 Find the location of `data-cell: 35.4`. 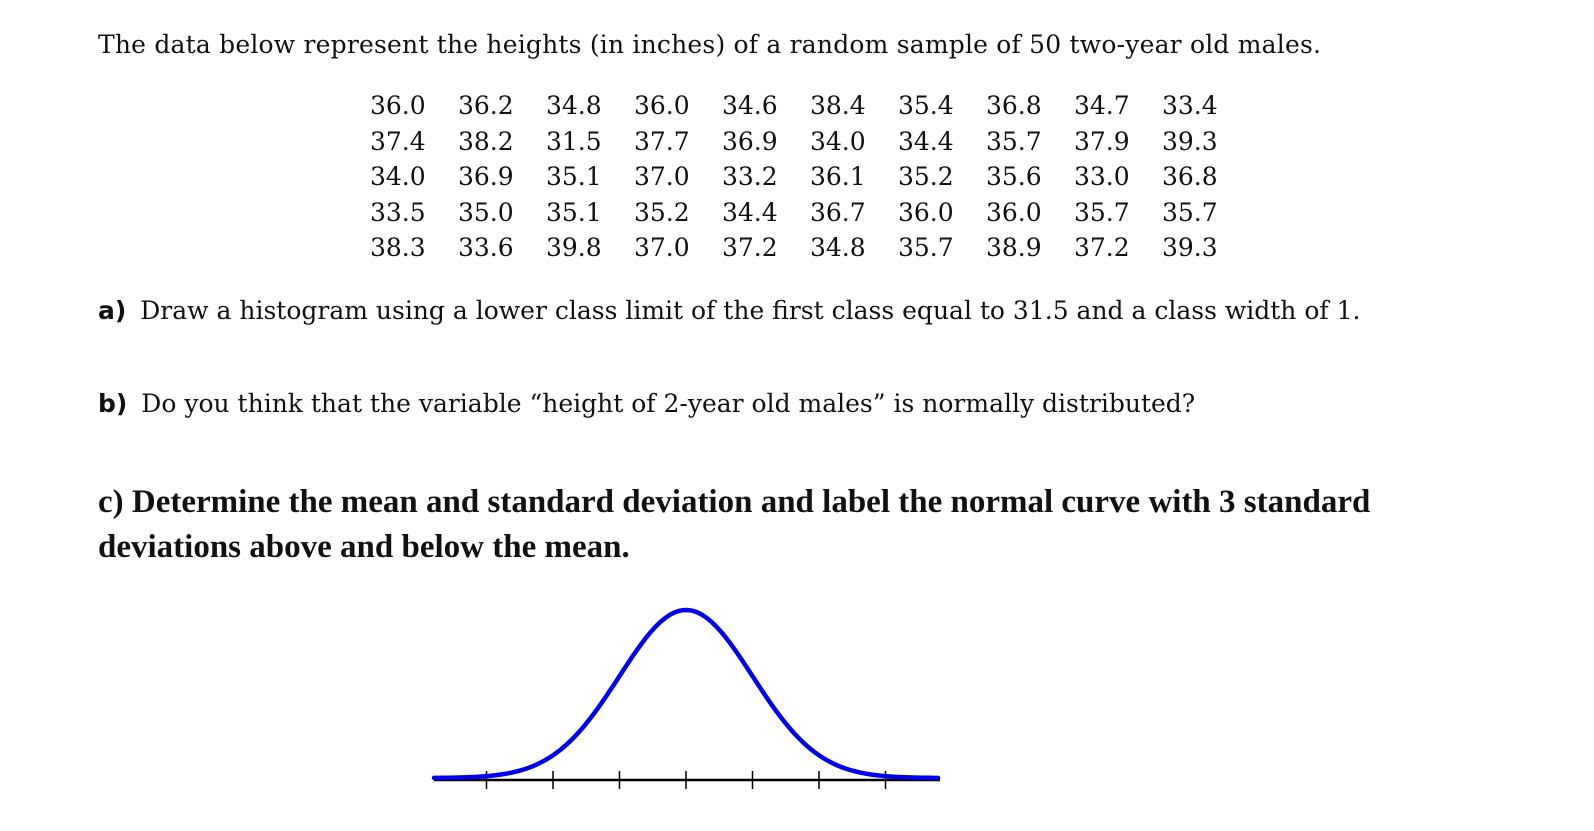

data-cell: 35.4 is located at coordinates (926, 106).